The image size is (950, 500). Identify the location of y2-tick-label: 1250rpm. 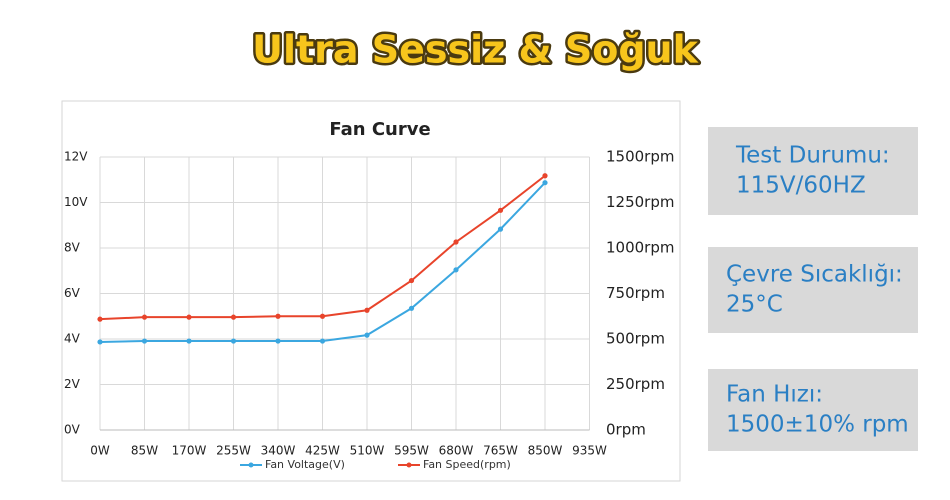
(640, 202).